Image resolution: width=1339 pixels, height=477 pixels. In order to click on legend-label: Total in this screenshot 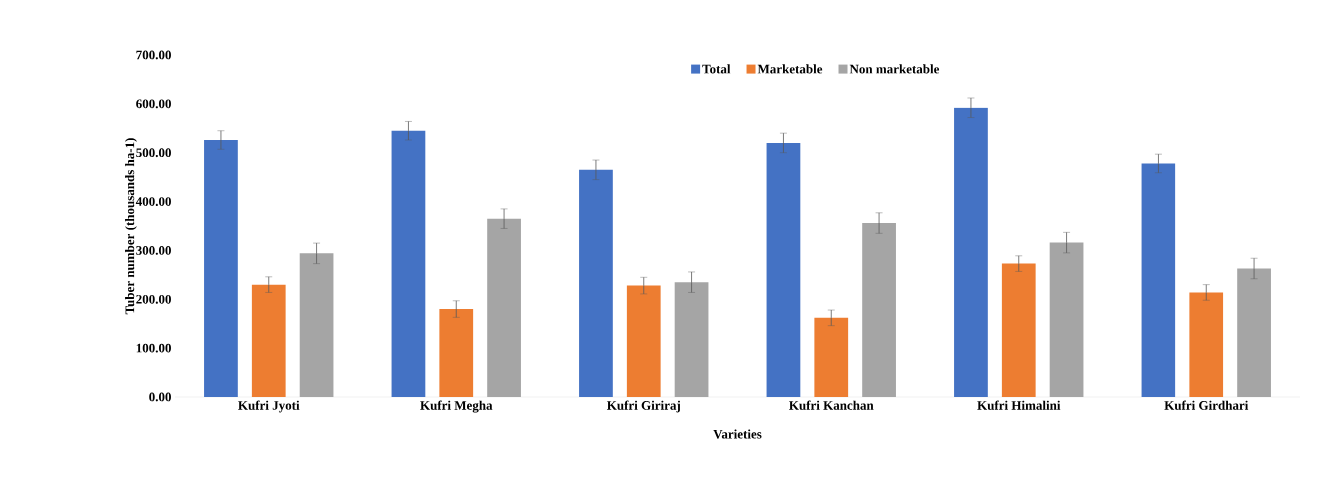, I will do `click(716, 69)`.